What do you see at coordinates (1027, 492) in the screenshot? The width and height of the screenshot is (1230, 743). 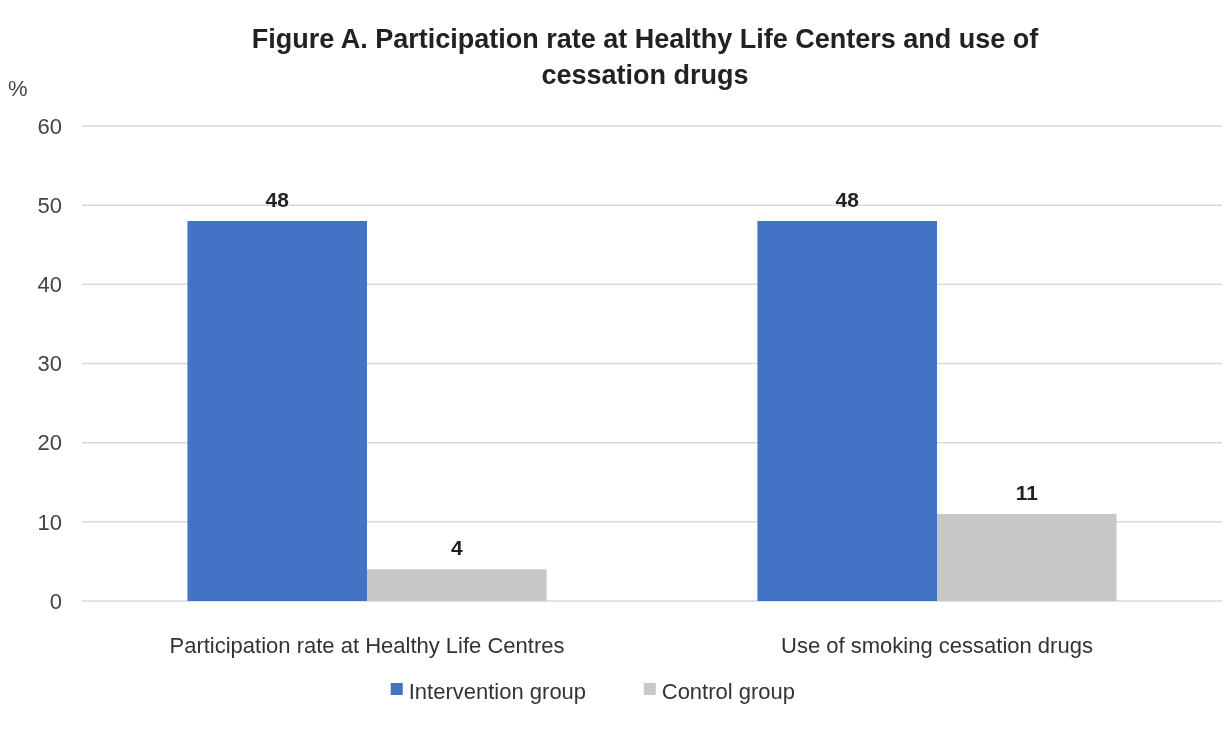 I see `data-label: 11` at bounding box center [1027, 492].